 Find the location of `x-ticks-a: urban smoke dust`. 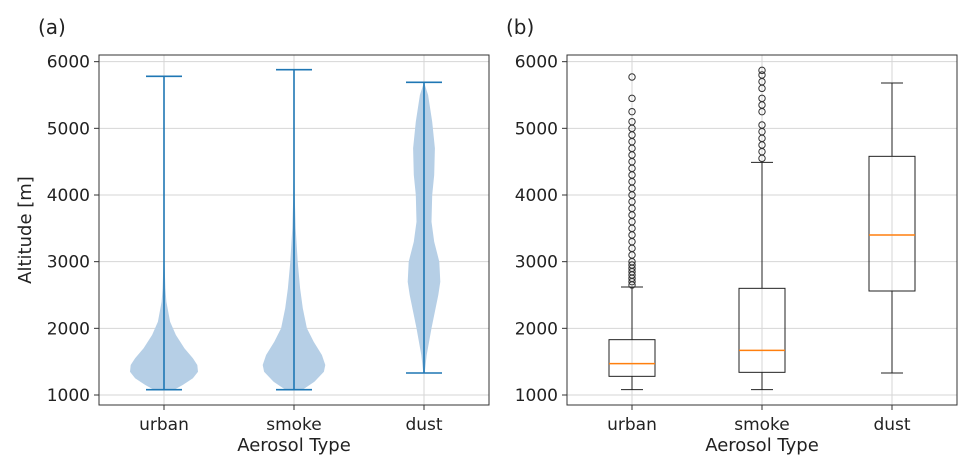

x-ticks-a: urban smoke dust is located at coordinates (291, 420).